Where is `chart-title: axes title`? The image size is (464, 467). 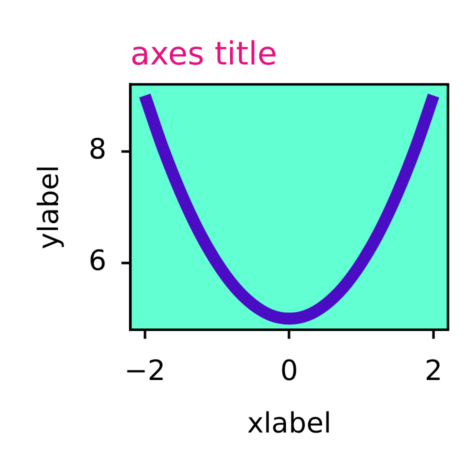 chart-title: axes title is located at coordinates (204, 53).